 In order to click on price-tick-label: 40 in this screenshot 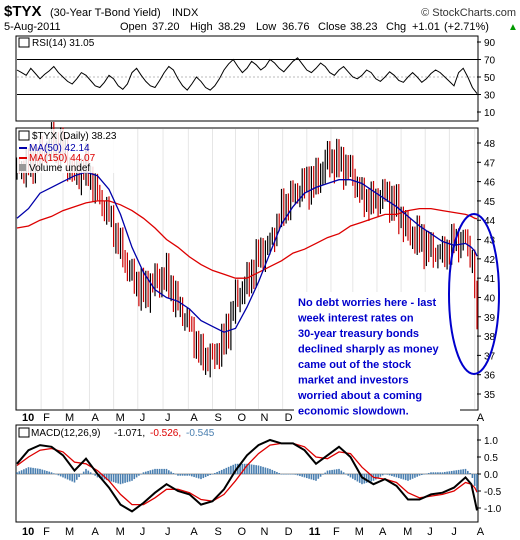, I will do `click(490, 298)`.